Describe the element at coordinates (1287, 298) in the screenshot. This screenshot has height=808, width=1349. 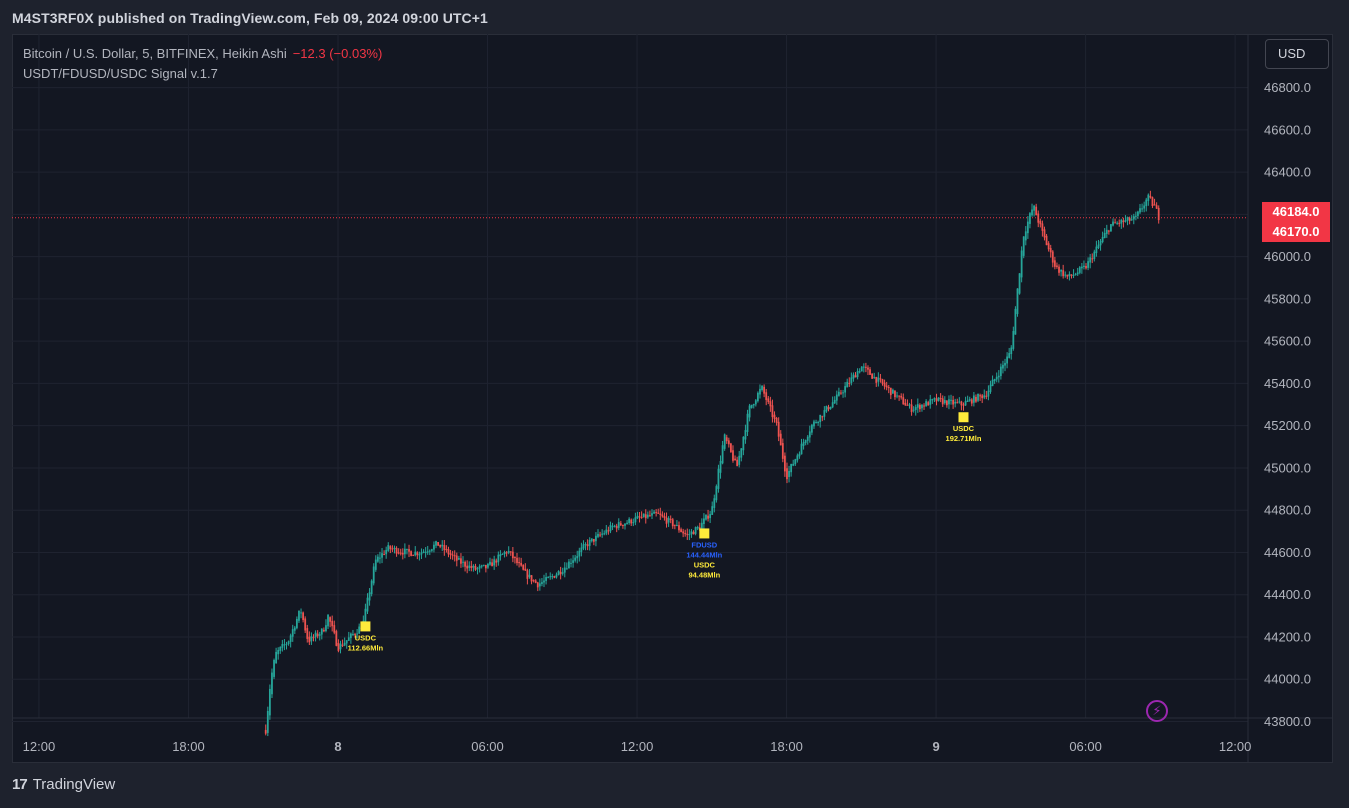
I see `price-tick-label: 45800.0` at that location.